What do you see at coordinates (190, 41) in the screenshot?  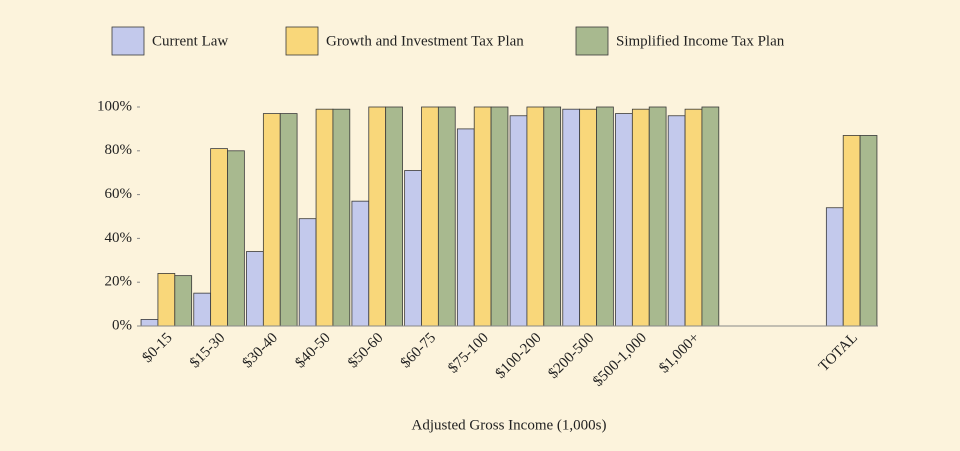 I see `legend-label: Current Law` at bounding box center [190, 41].